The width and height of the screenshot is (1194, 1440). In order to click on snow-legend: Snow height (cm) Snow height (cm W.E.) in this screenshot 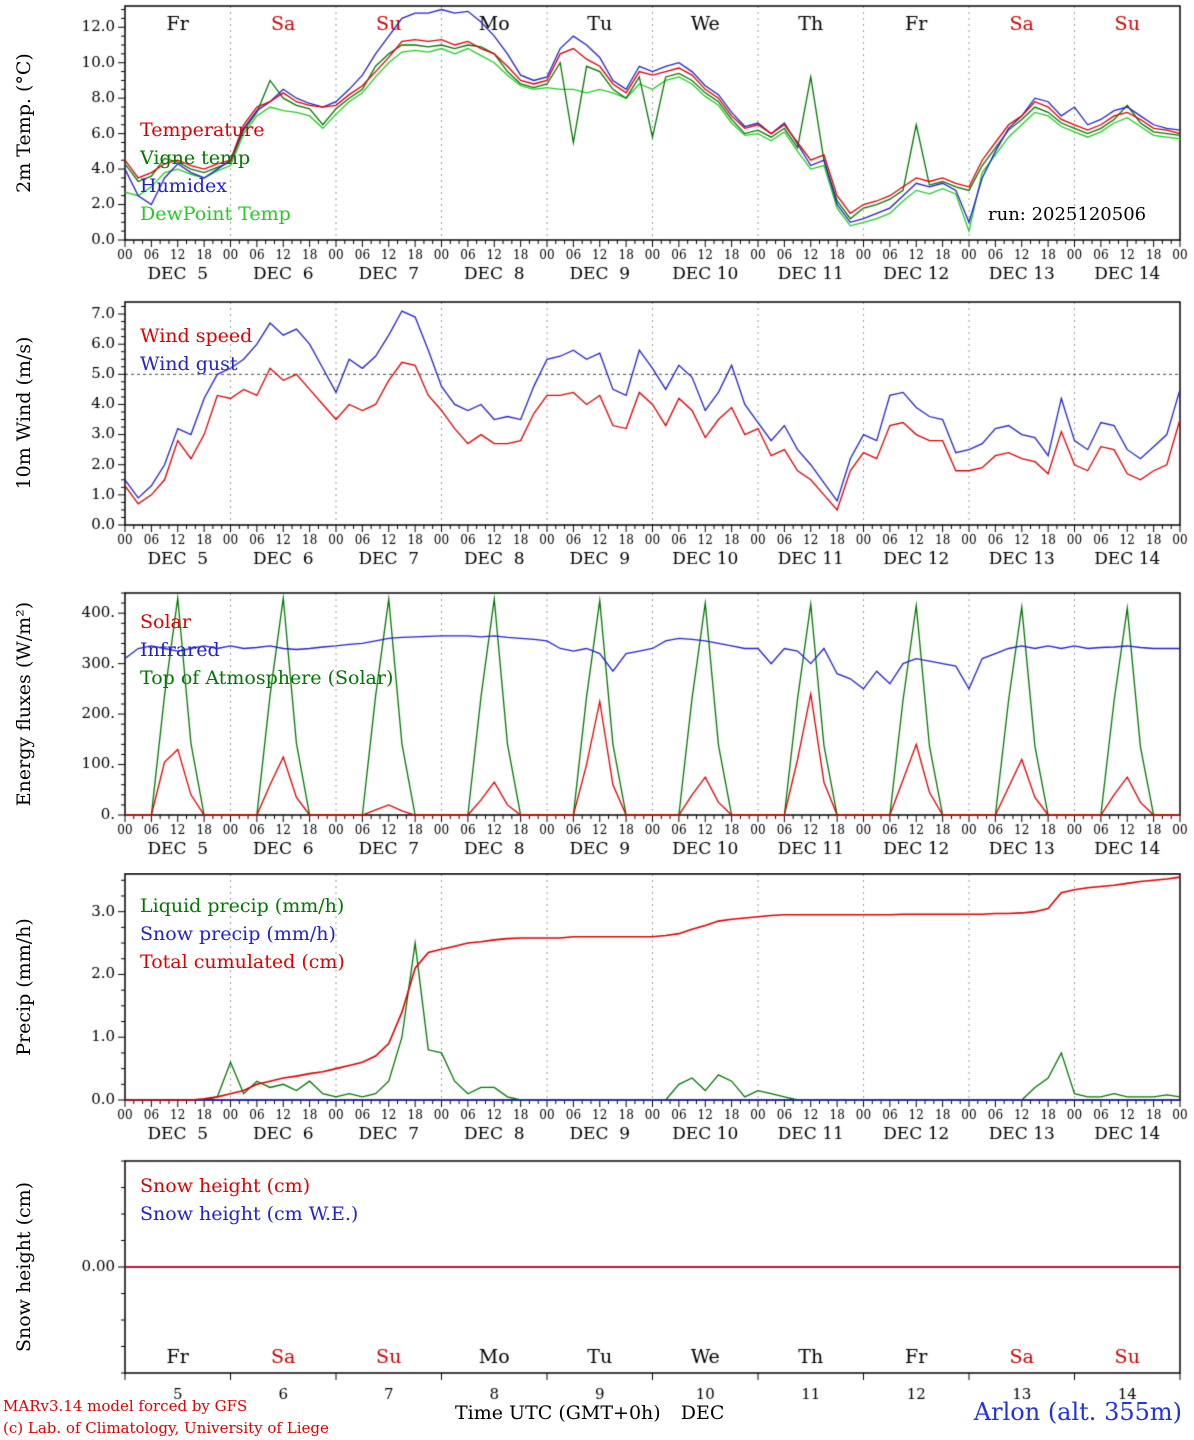, I will do `click(249, 1200)`.